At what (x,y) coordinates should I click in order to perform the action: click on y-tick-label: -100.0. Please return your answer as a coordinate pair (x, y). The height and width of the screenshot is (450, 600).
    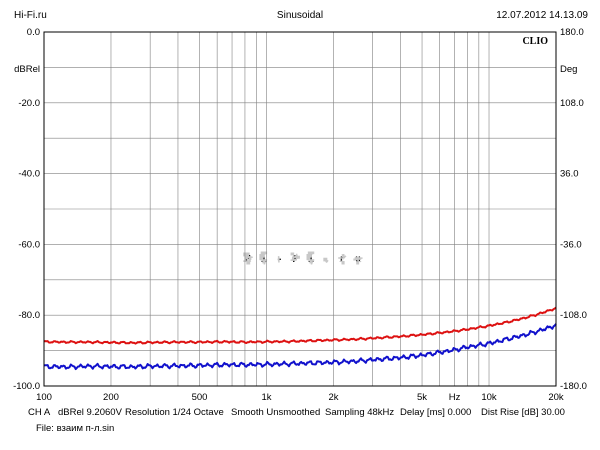
    Looking at the image, I should click on (26, 386).